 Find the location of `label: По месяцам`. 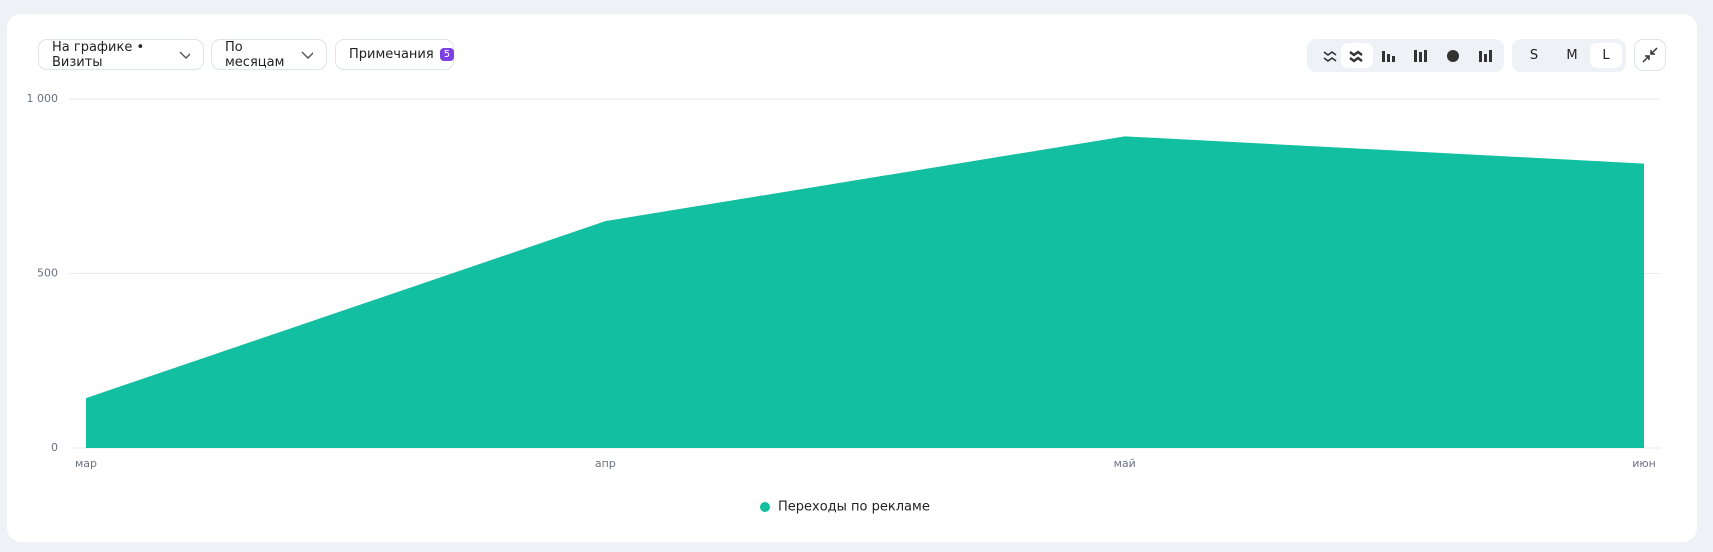

label: По месяцам is located at coordinates (255, 54).